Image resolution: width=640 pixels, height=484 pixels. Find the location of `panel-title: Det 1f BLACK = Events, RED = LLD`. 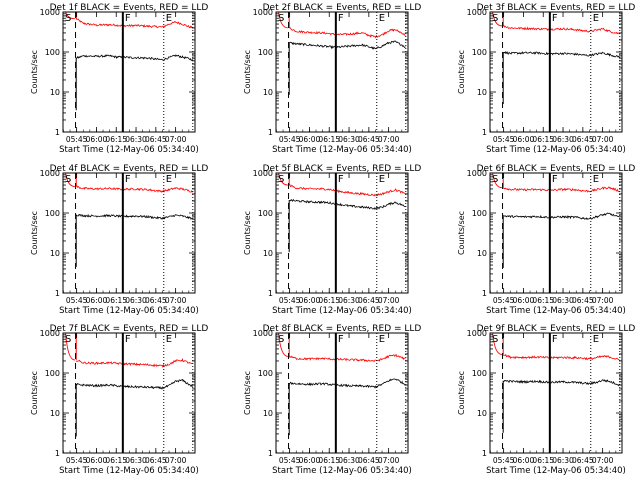

panel-title: Det 1f BLACK = Events, RED = LLD is located at coordinates (129, 8).